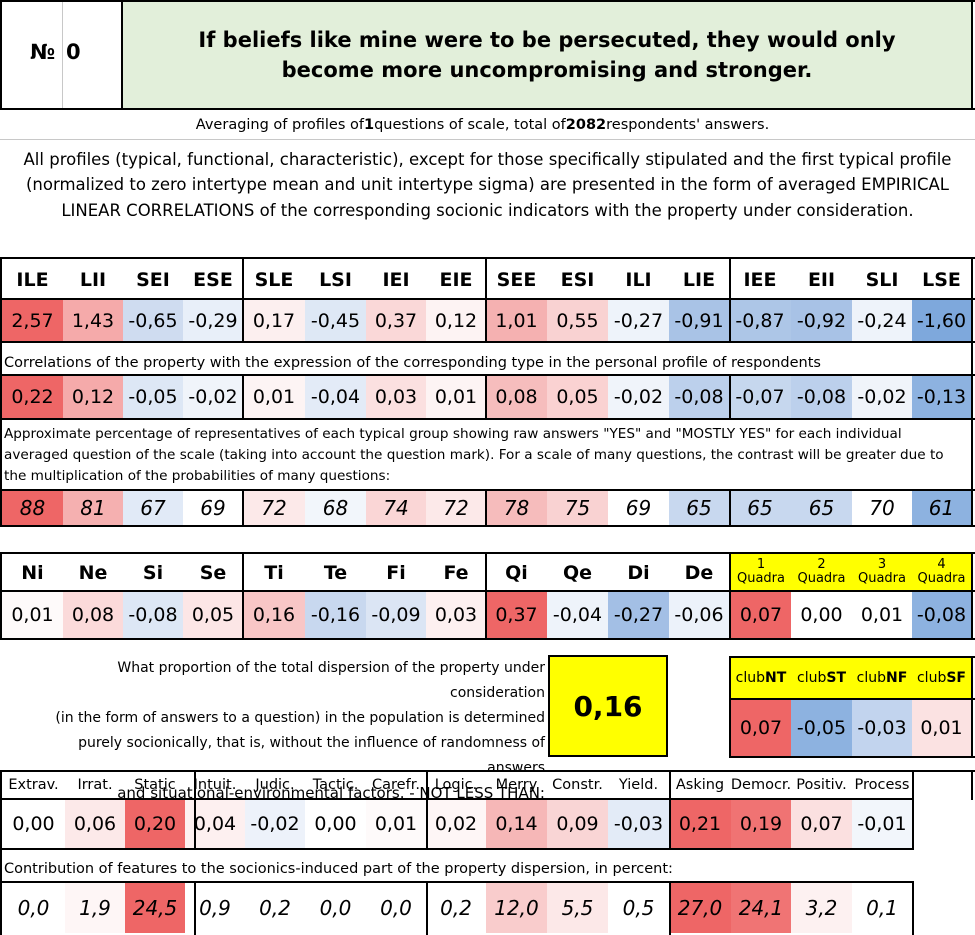 This screenshot has width=975, height=935. I want to click on feature-contribution-judic: 0,2, so click(275, 908).